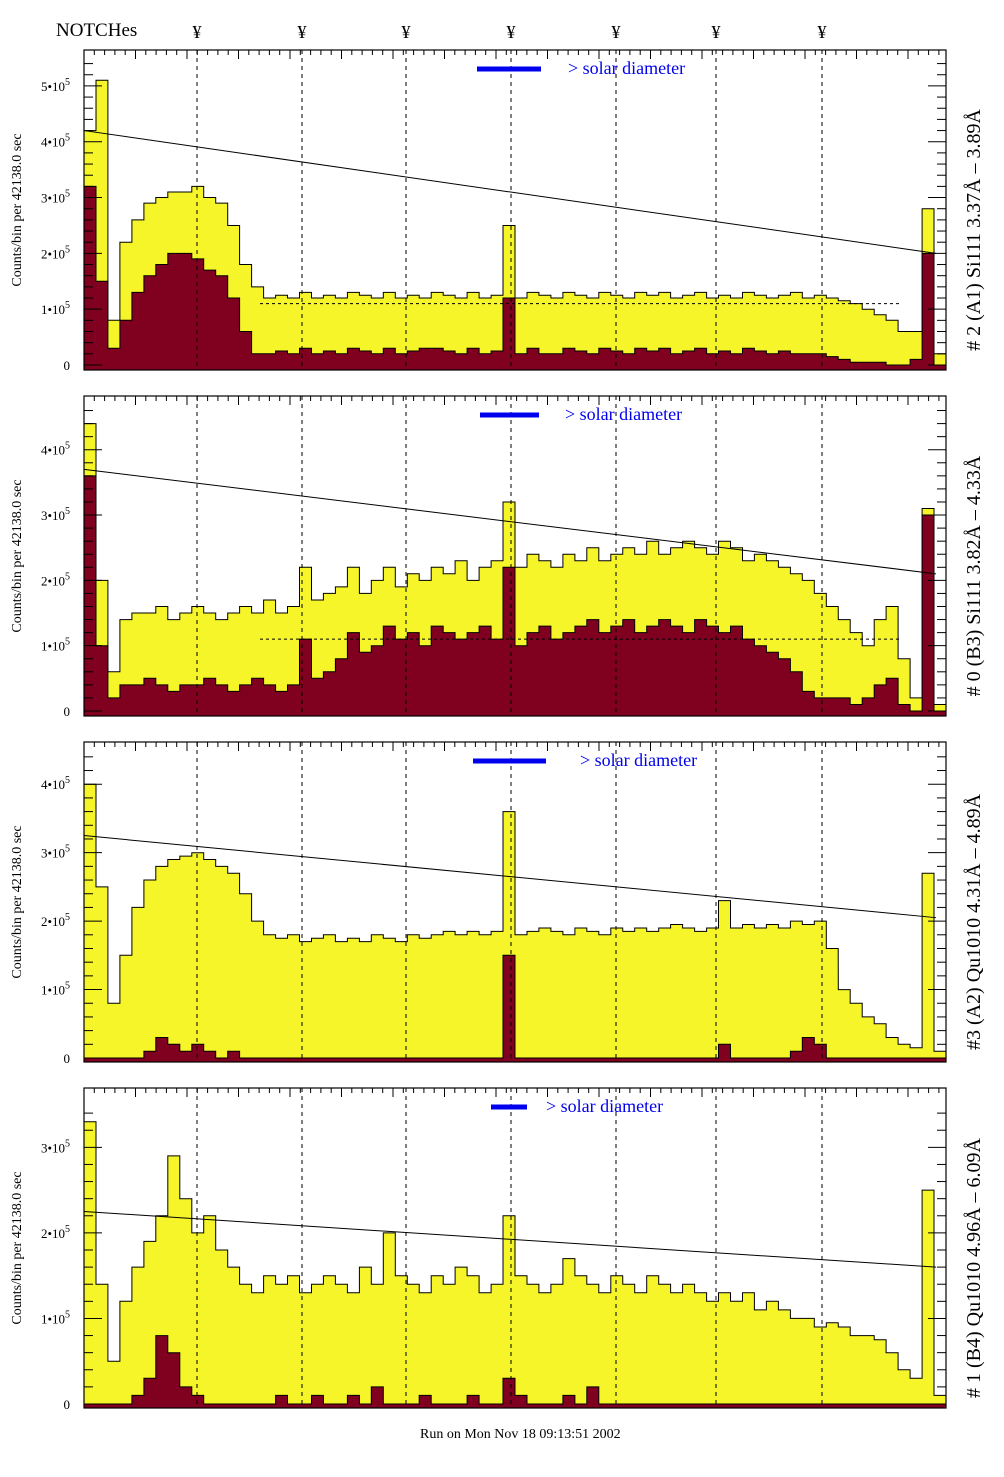 The height and width of the screenshot is (1477, 1004). Describe the element at coordinates (974, 1267) in the screenshot. I see `panel-title: # 1 (B4) Qu1010 4.96Å – 6.09Å` at that location.